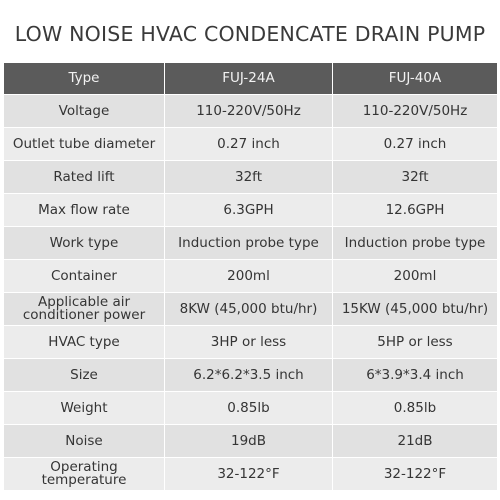  I want to click on table-row: Outlet tube diameter 0.27 inch 0.27 inch, so click(250, 144).